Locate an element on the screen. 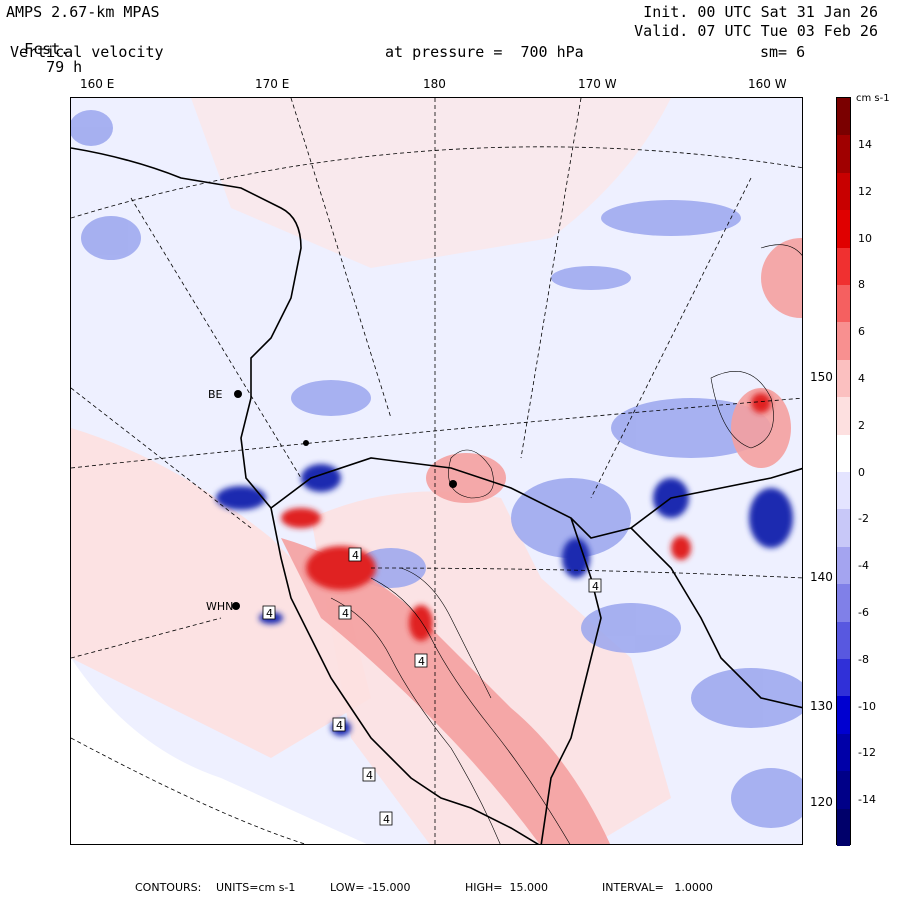 Image resolution: width=900 pixels, height=900 pixels. forecast-hours: 79 h is located at coordinates (64, 67).